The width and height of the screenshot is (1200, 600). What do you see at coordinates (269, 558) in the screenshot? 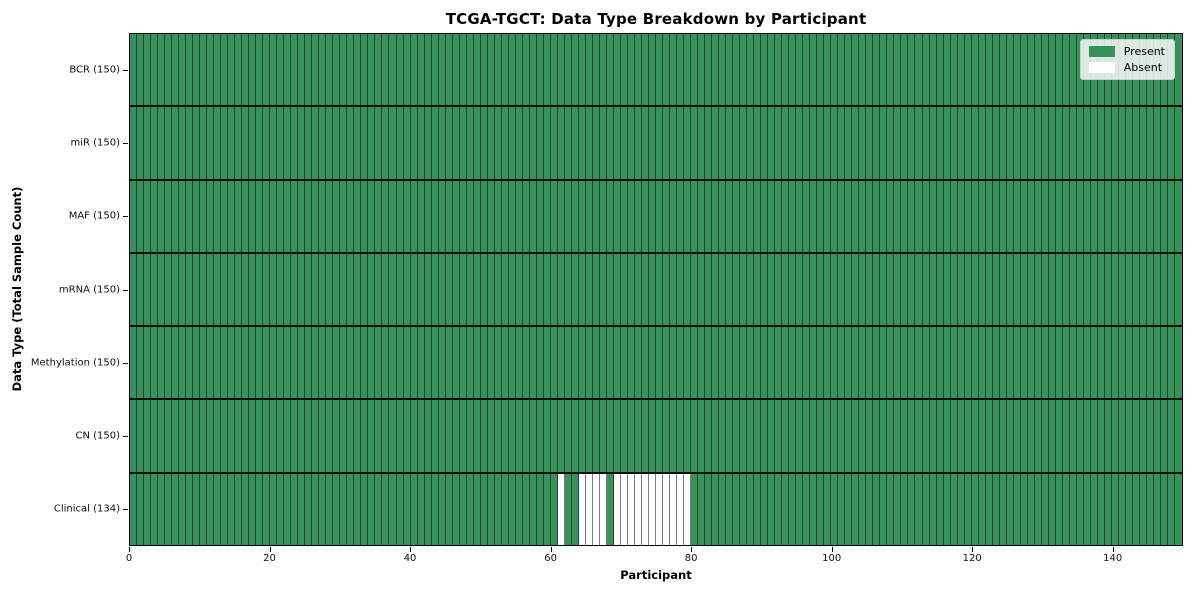
I see `x-tick-label: 20` at bounding box center [269, 558].